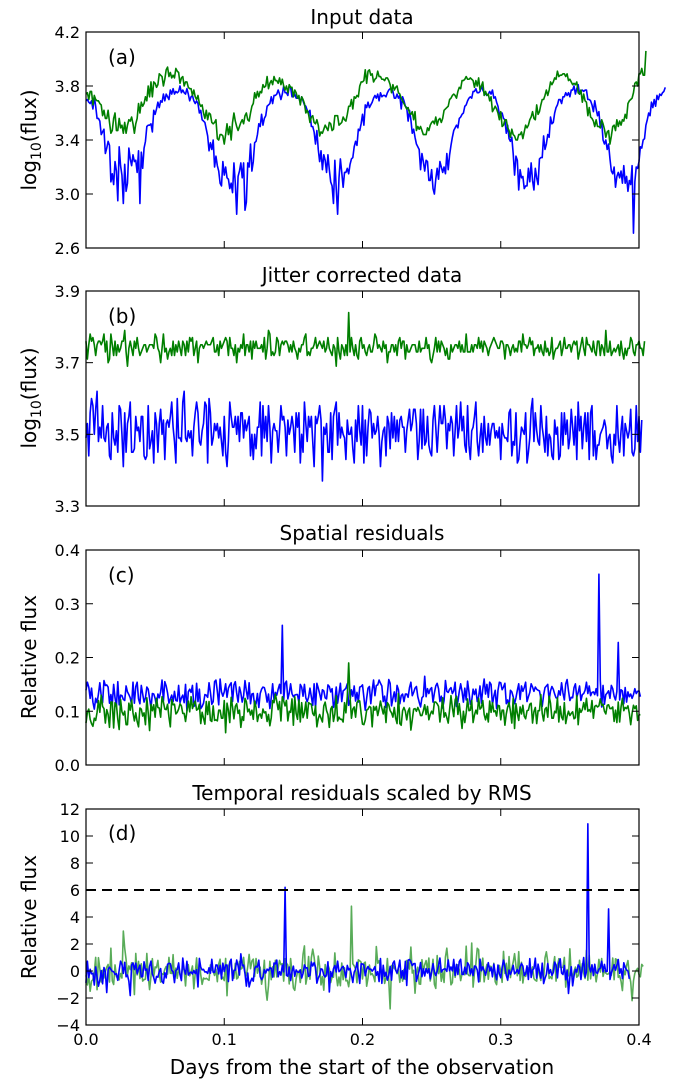  I want to click on ytick-label: 0.2, so click(67, 658).